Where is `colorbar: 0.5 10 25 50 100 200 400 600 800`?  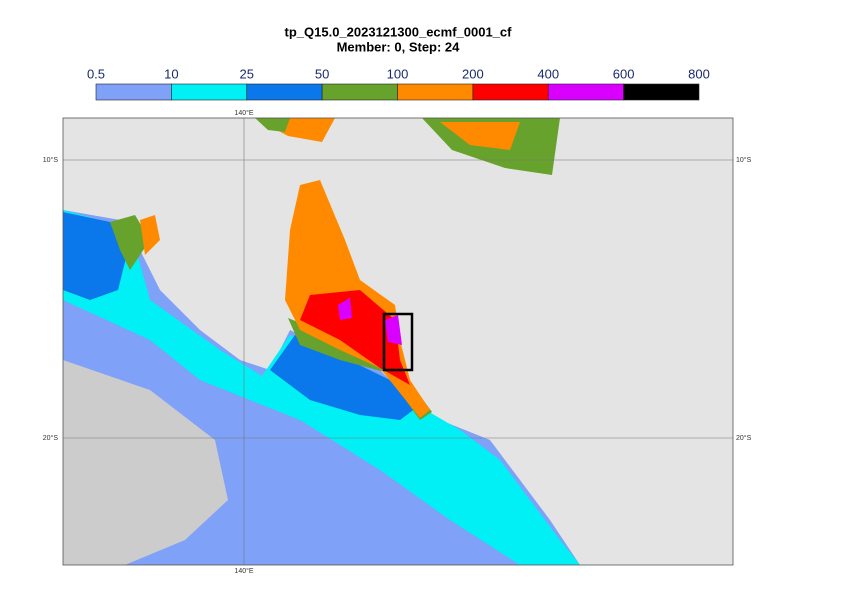
colorbar: 0.5 10 25 50 100 200 400 600 800 is located at coordinates (398, 83).